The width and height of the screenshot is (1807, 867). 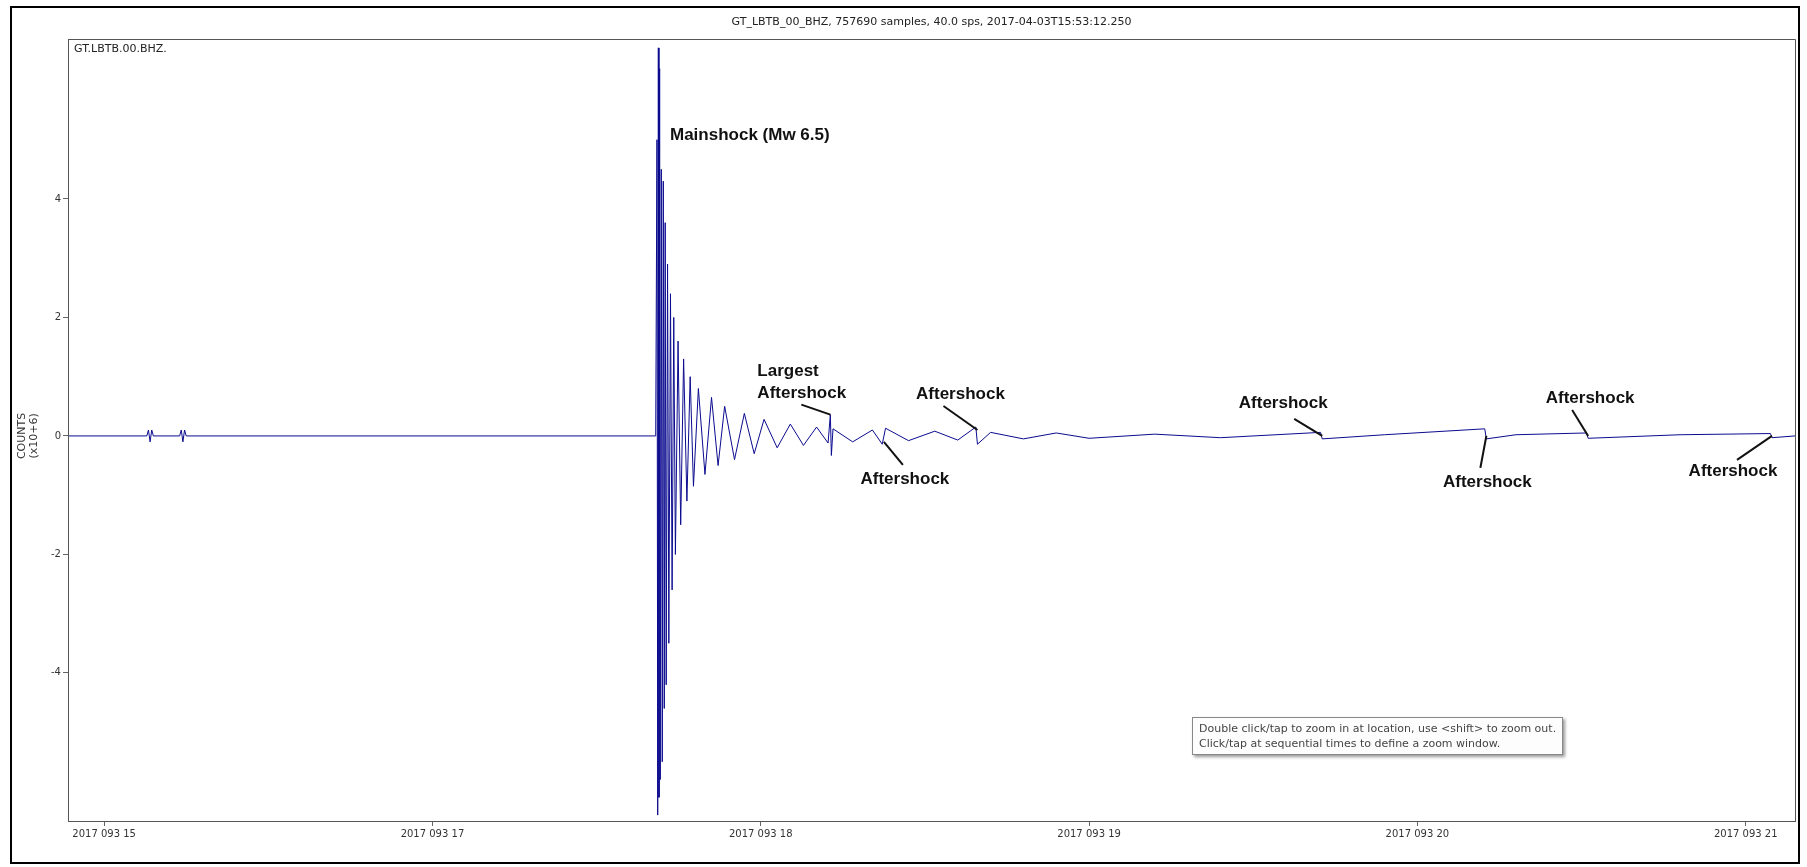 What do you see at coordinates (432, 833) in the screenshot?
I see `x-tick-label: 2017 093 17` at bounding box center [432, 833].